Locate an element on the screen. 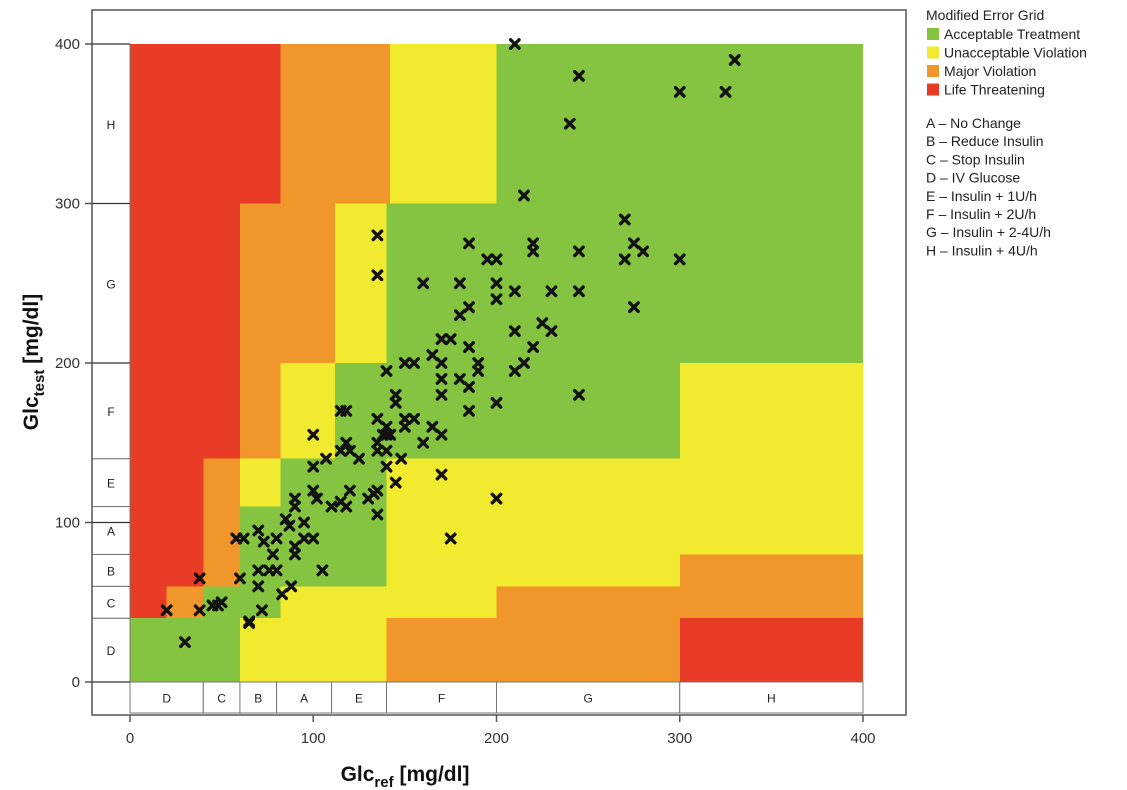 The image size is (1127, 790). y-band-label-B: B is located at coordinates (111, 571).